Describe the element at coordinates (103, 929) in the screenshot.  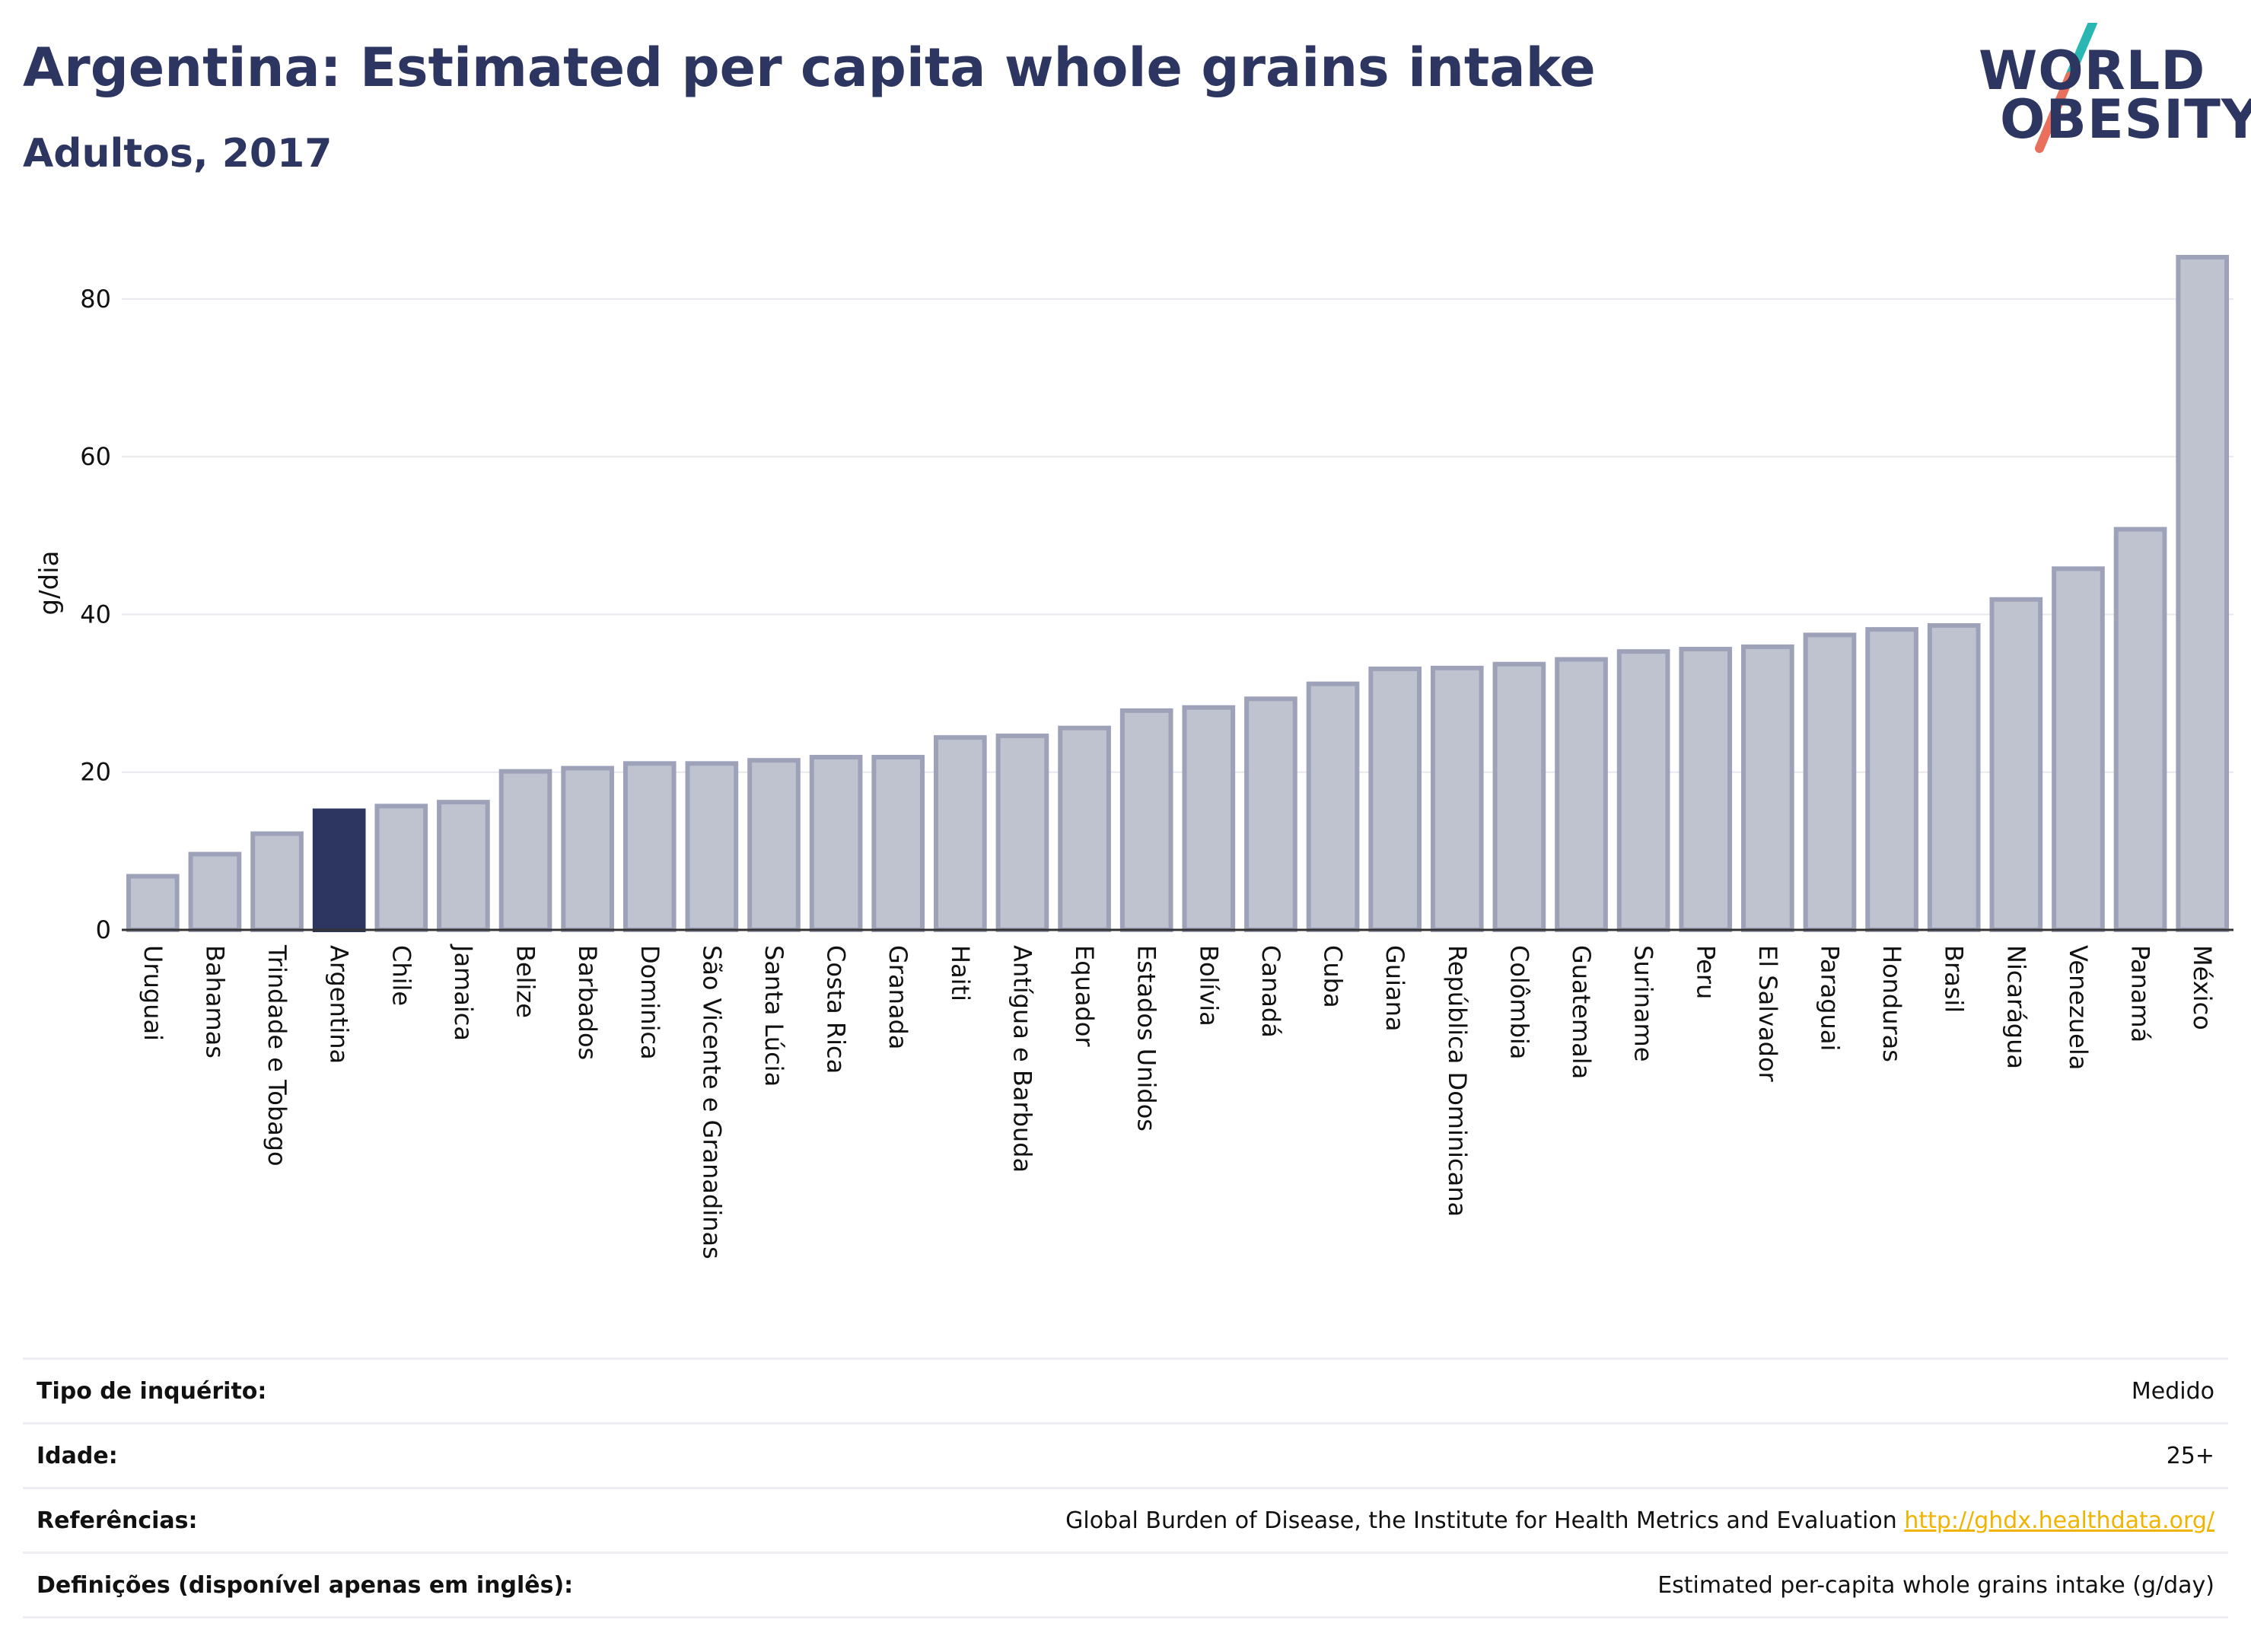
I see `y-tick-label: 0` at that location.